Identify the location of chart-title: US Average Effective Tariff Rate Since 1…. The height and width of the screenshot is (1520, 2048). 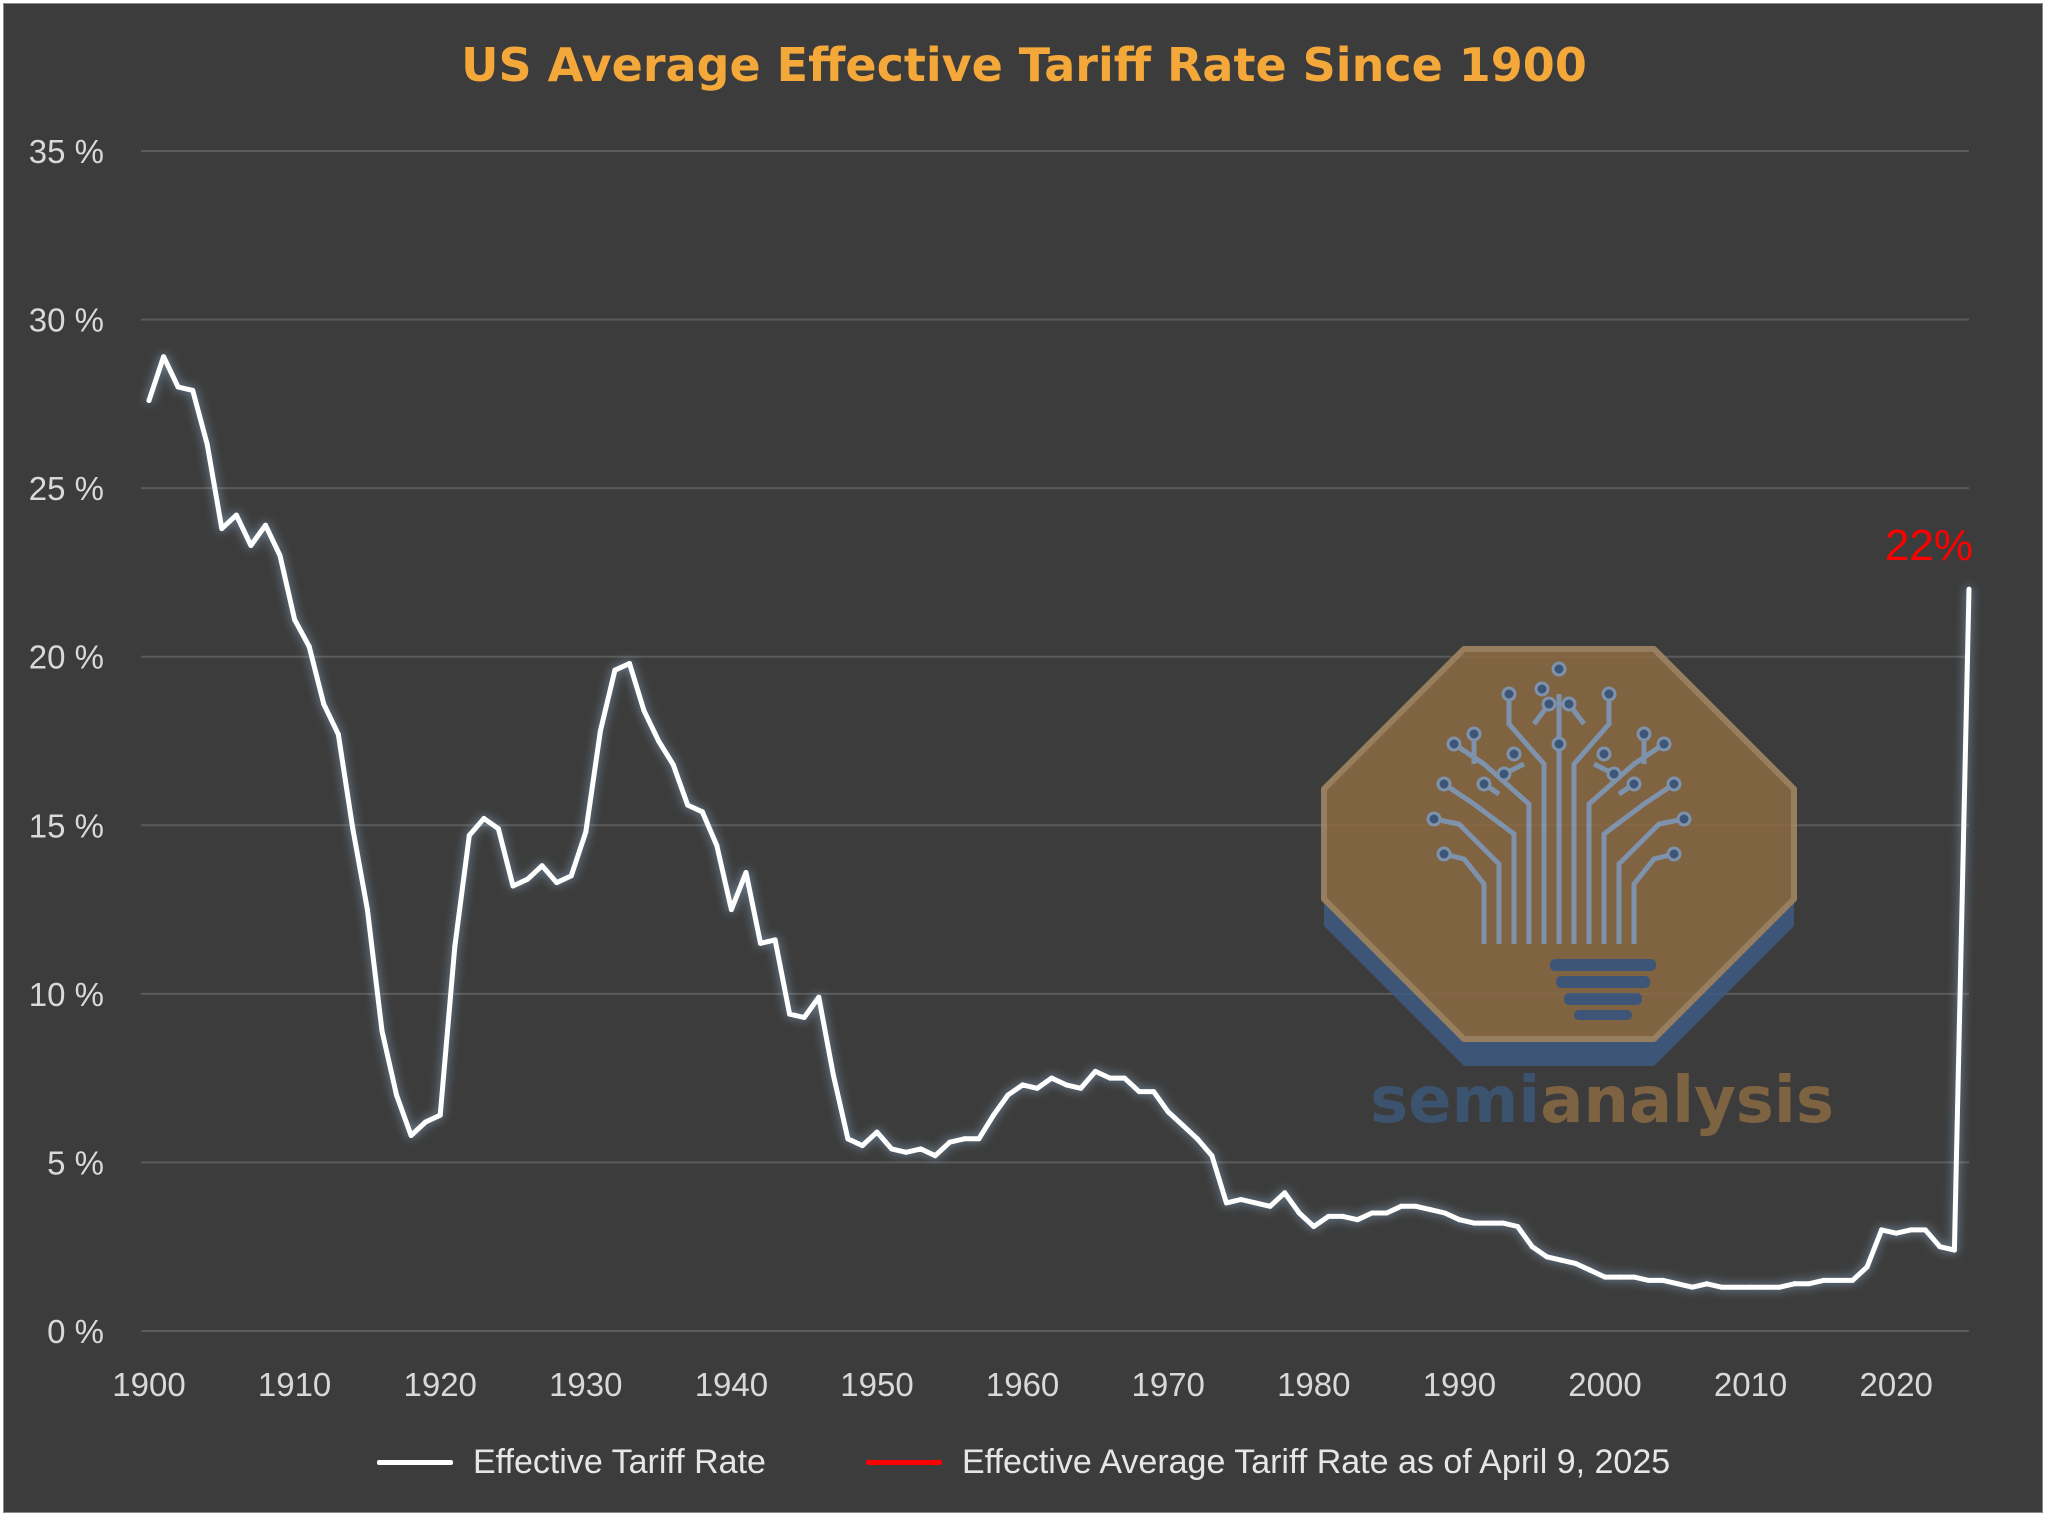
(1024, 65).